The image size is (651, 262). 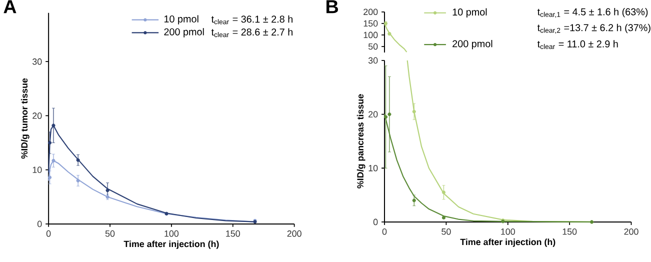 What do you see at coordinates (371, 35) in the screenshot?
I see `y-tick-label: 100` at bounding box center [371, 35].